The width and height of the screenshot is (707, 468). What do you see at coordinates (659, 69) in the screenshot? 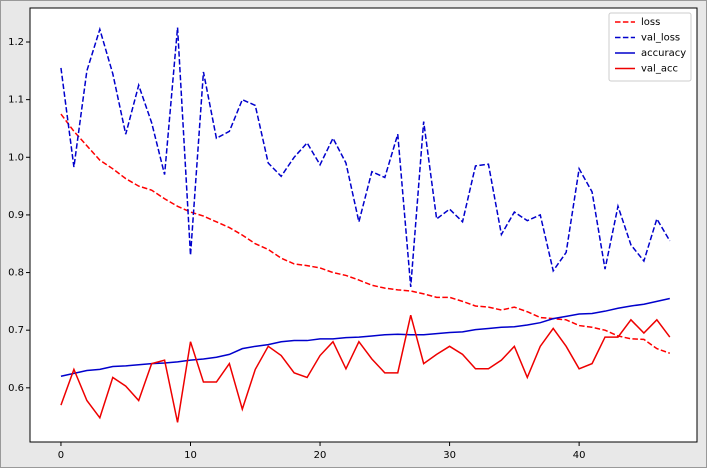
I see `legend-label: val_acc` at bounding box center [659, 69].